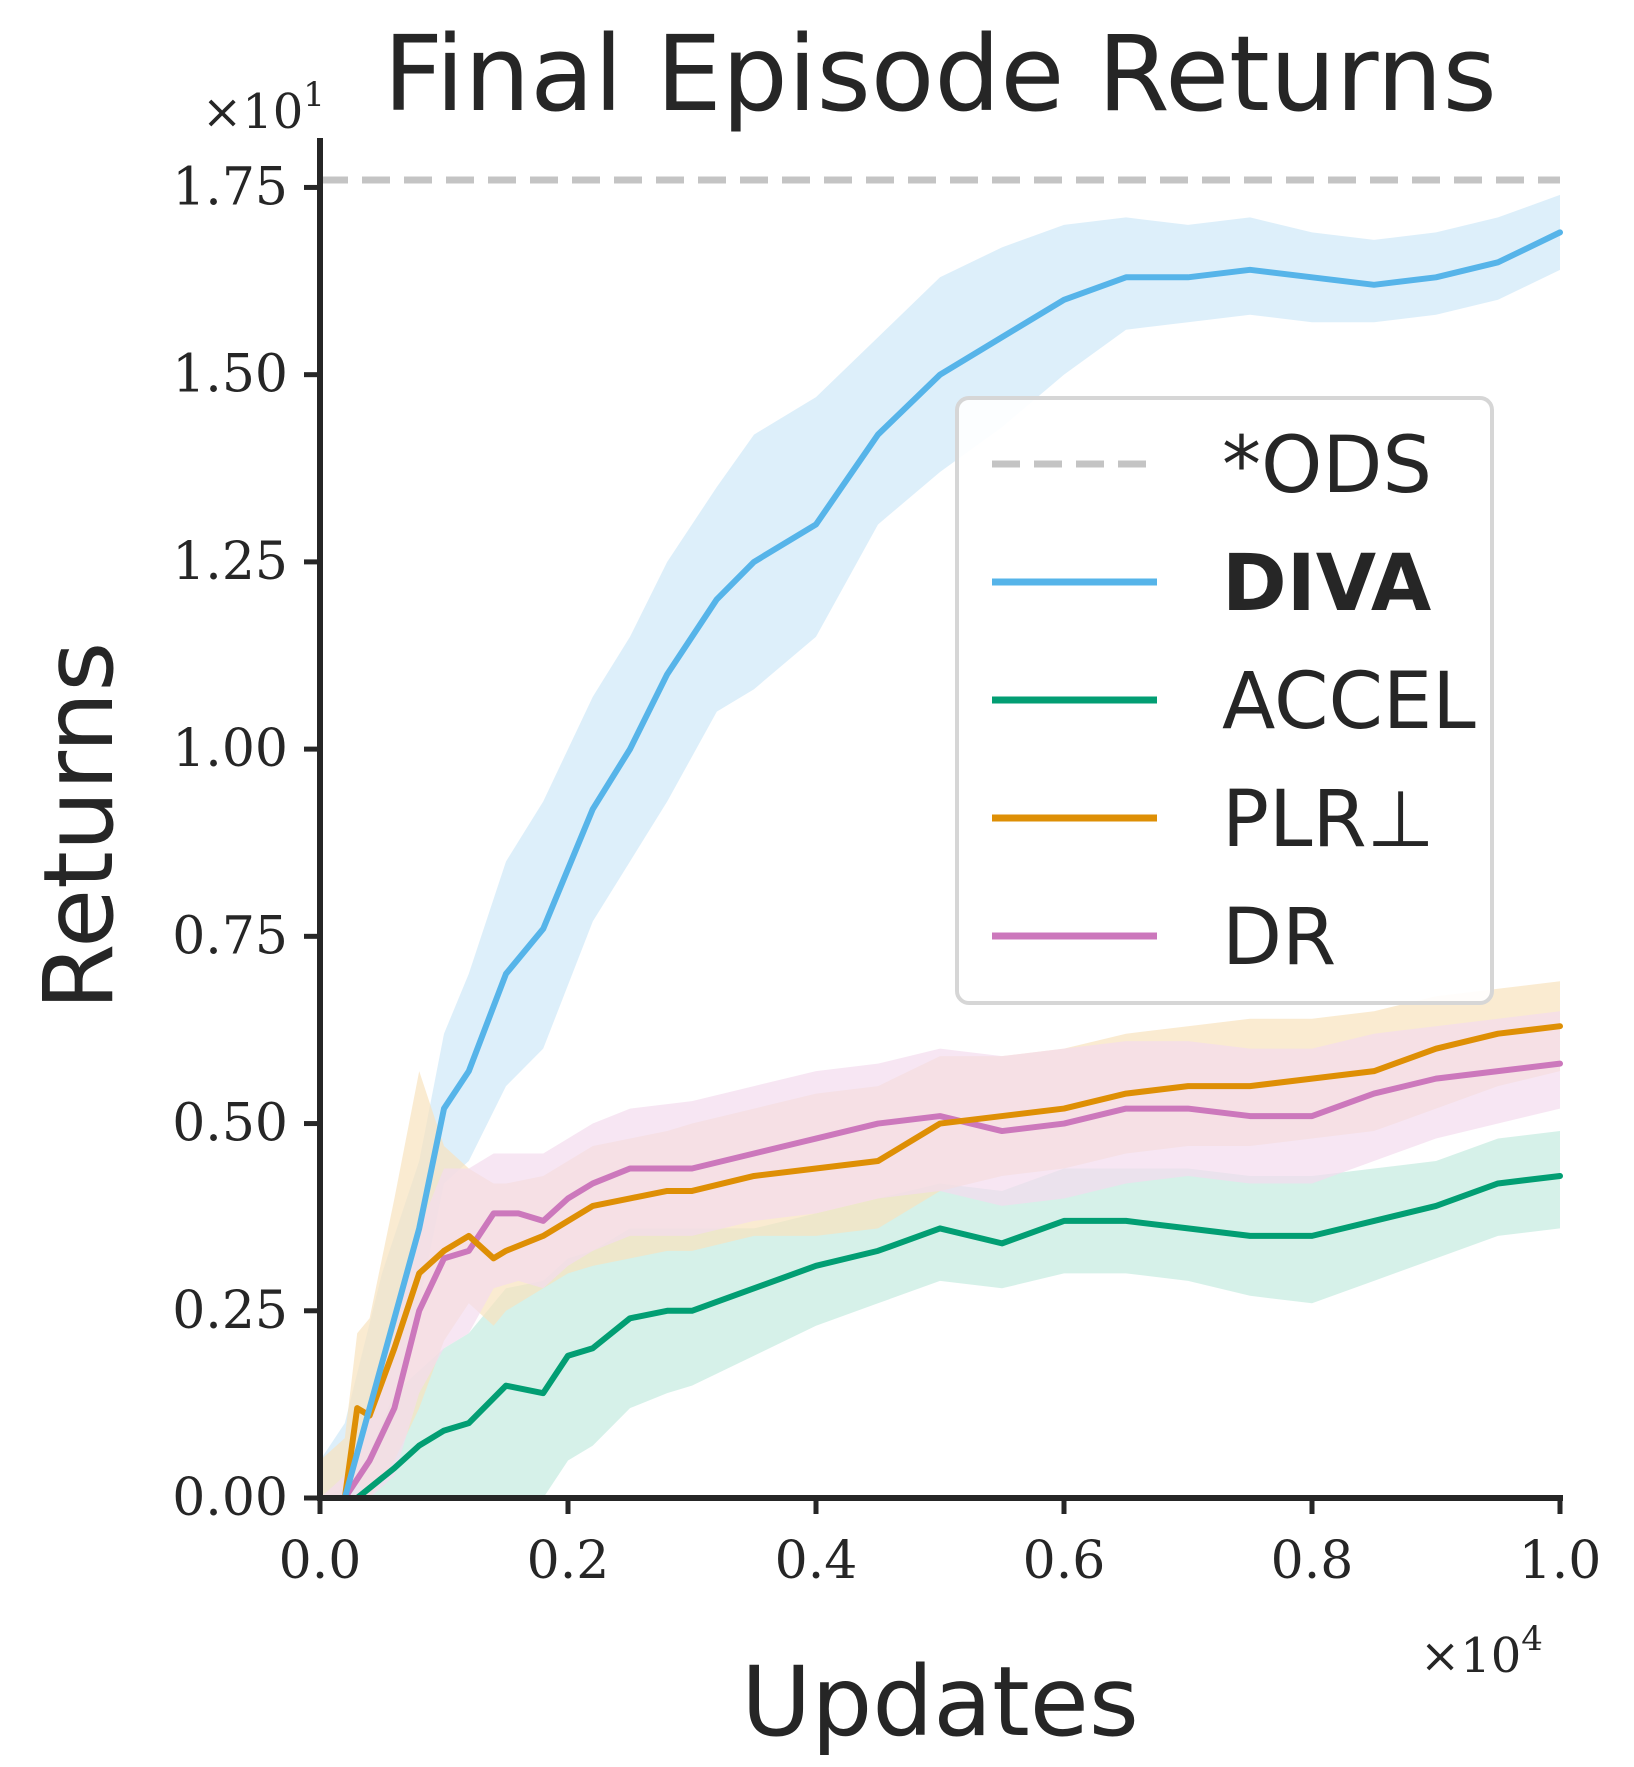 The height and width of the screenshot is (1767, 1634). I want to click on x-tick-label: 0.4, so click(816, 1561).